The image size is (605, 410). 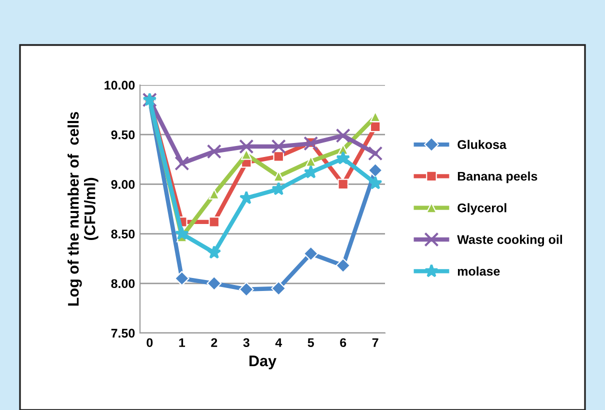 I want to click on legend-label: Glycerol, so click(x=482, y=209).